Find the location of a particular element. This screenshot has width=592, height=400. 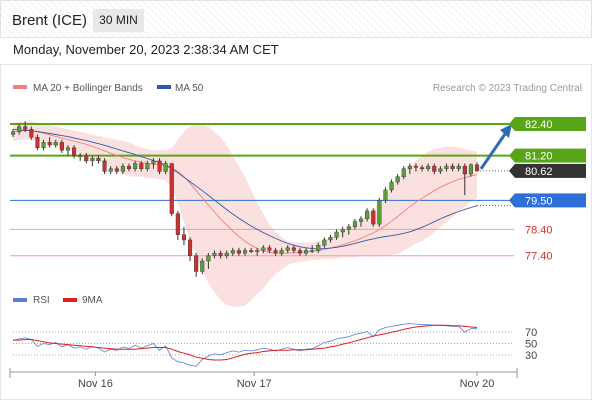

legend-9ma-swatch is located at coordinates (70, 300).